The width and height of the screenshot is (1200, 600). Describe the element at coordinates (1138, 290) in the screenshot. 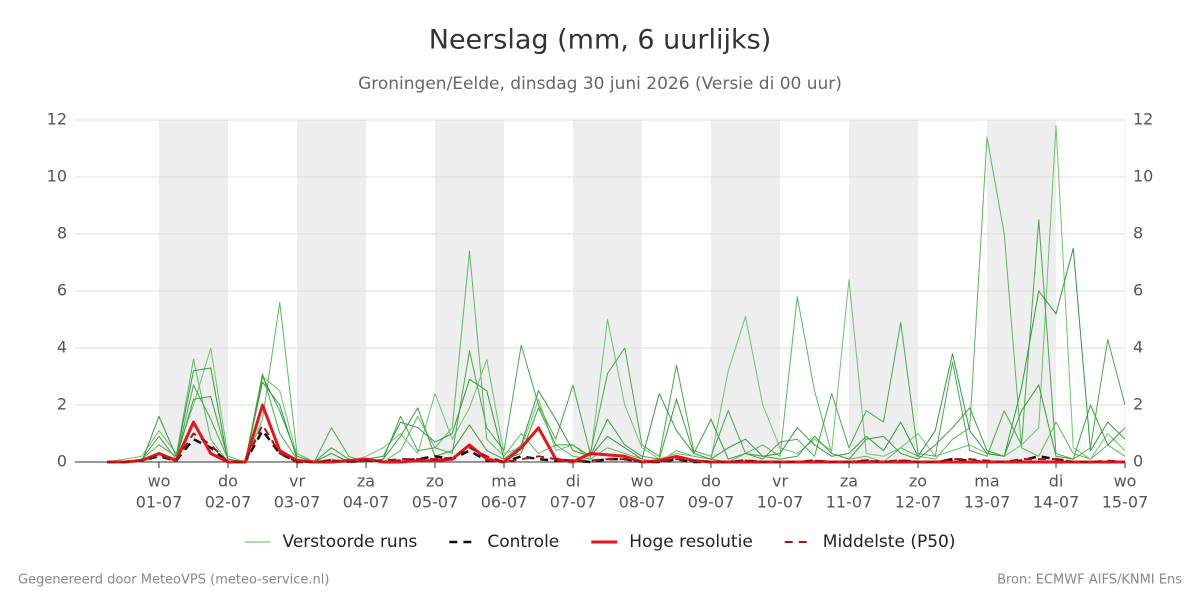

I see `y2-tick-label: 6` at that location.